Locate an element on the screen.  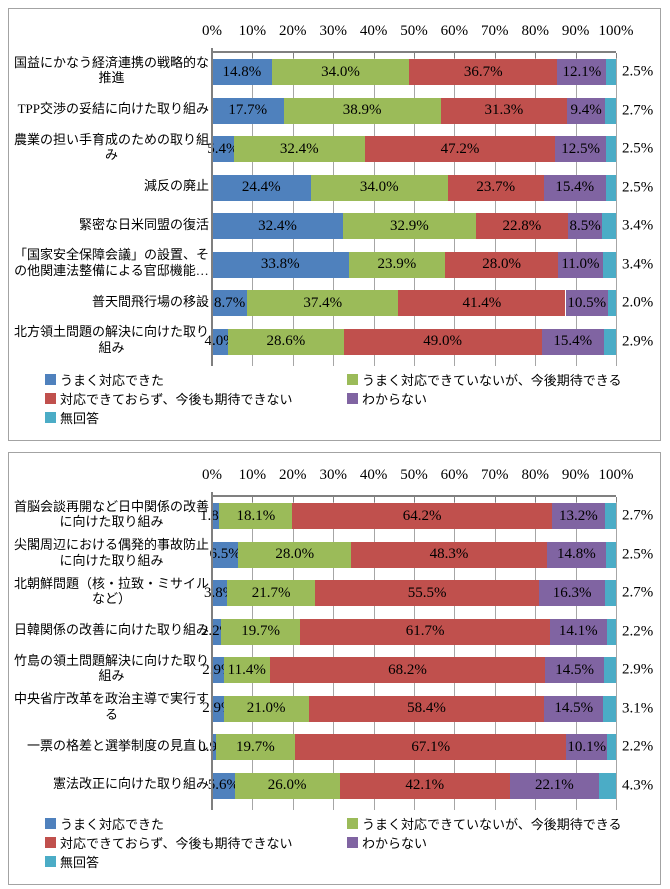
bar-segment-3: 55.5% is located at coordinates (427, 593).